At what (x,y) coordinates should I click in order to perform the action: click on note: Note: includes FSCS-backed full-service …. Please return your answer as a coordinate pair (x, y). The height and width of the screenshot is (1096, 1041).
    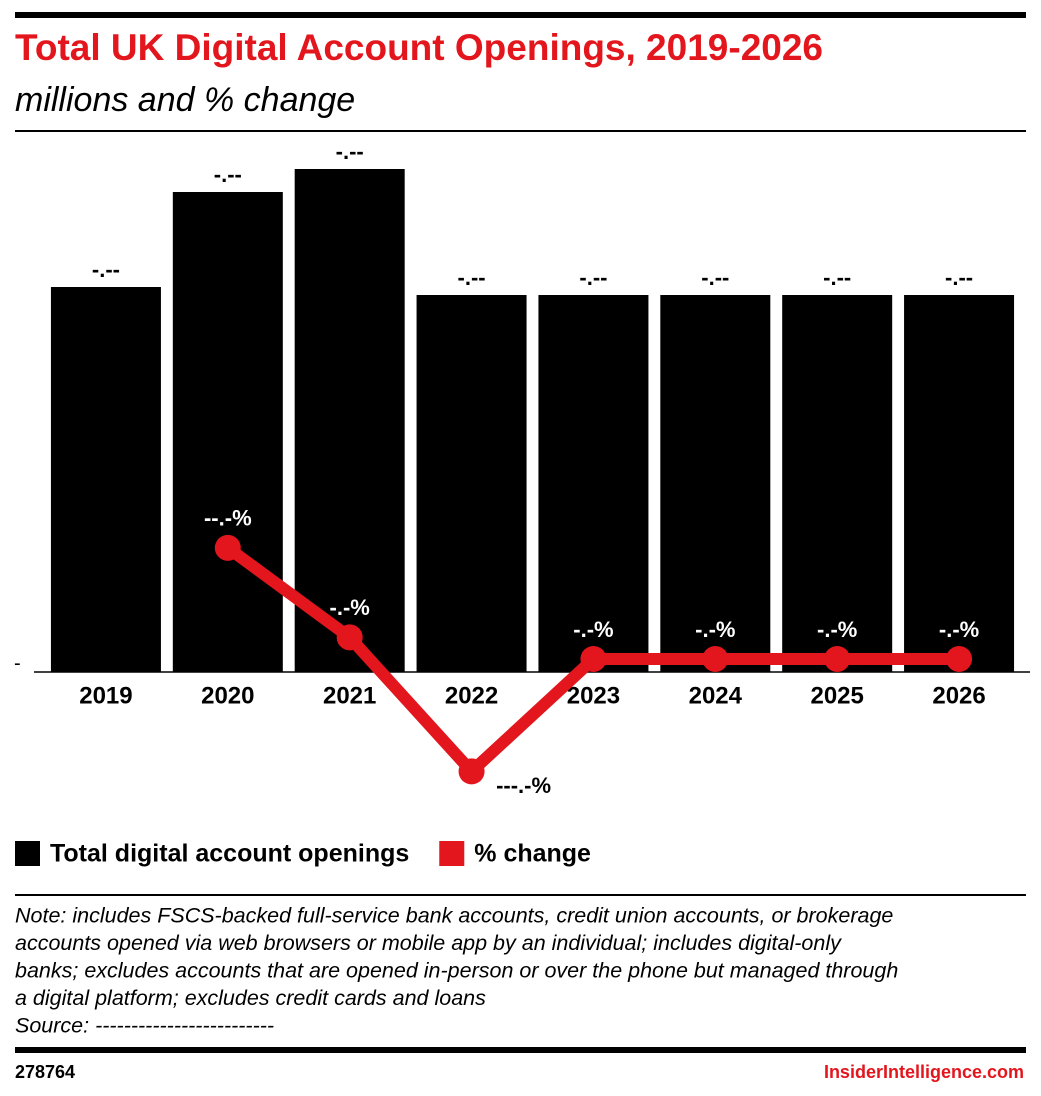
    Looking at the image, I should click on (454, 916).